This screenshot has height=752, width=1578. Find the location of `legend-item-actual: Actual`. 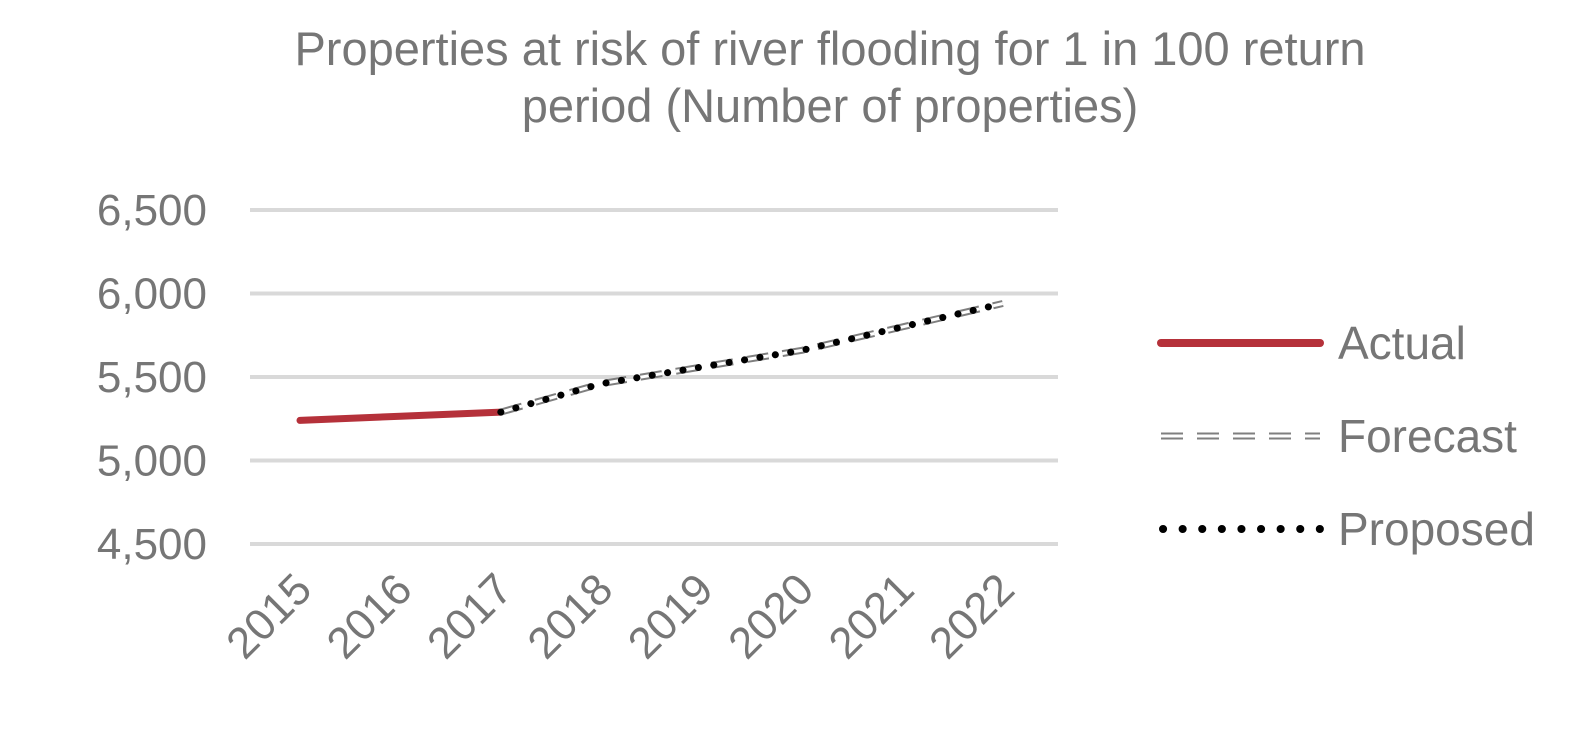

legend-item-actual: Actual is located at coordinates (1311, 343).